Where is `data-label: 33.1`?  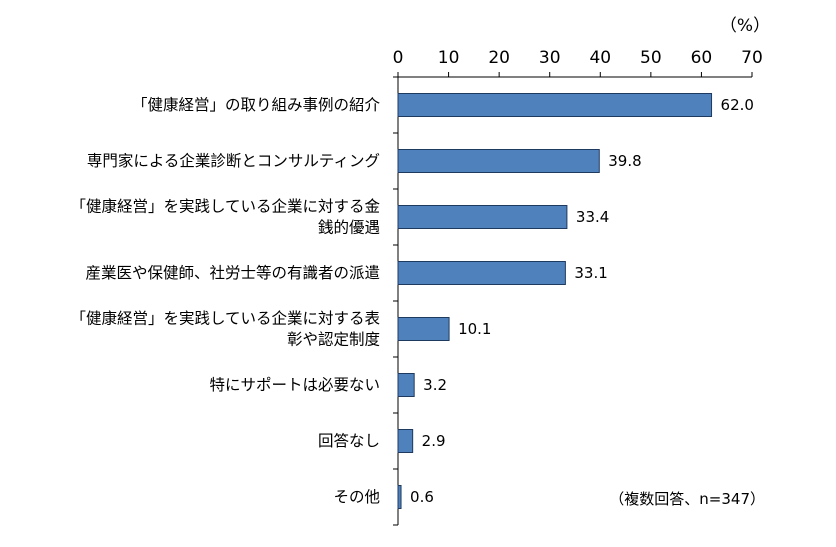
data-label: 33.1 is located at coordinates (590, 273).